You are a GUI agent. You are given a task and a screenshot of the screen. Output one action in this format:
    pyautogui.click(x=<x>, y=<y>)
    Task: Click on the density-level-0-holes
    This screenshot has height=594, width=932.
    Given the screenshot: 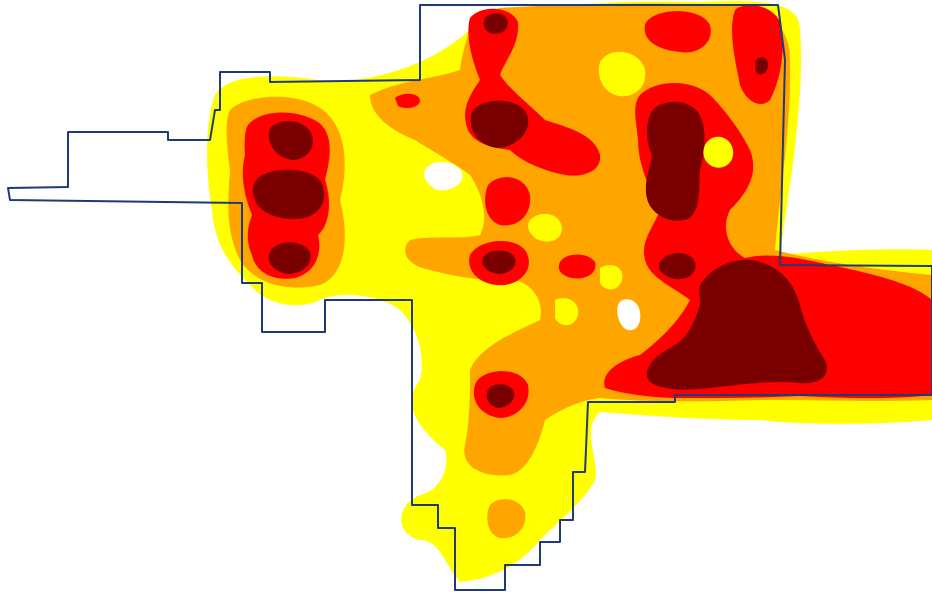 What is the action you would take?
    pyautogui.click(x=532, y=246)
    